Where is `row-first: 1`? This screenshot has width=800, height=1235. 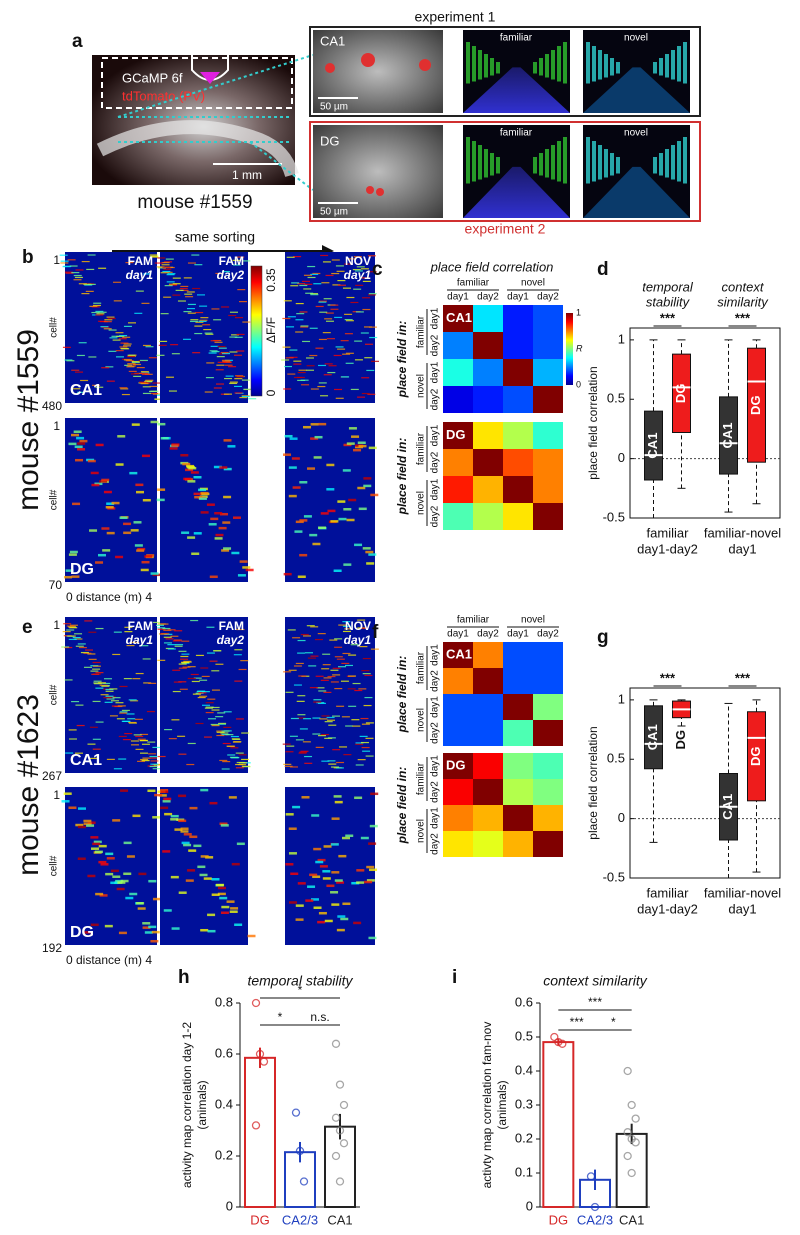 row-first: 1 is located at coordinates (56, 625).